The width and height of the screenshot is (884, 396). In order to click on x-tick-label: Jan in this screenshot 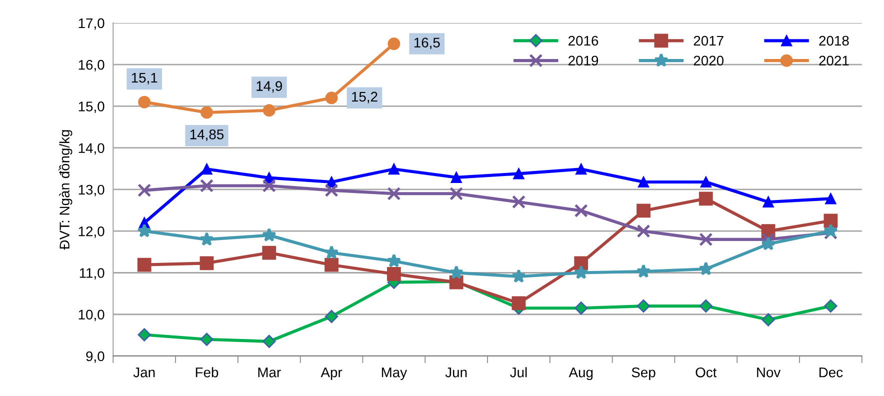, I will do `click(144, 373)`.